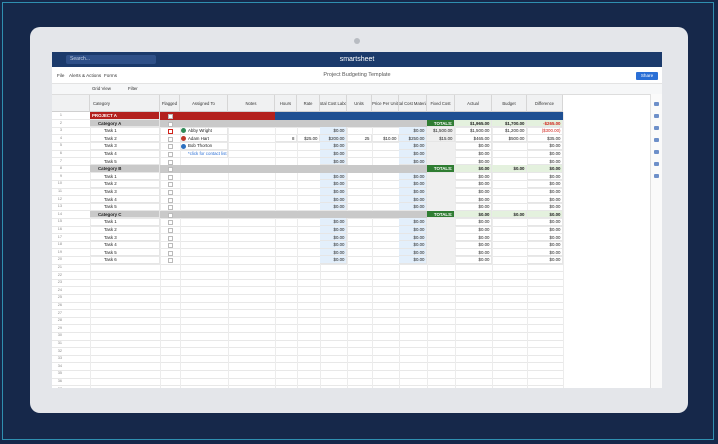 The height and width of the screenshot is (444, 718). I want to click on cell: ($300.00), so click(545, 131).